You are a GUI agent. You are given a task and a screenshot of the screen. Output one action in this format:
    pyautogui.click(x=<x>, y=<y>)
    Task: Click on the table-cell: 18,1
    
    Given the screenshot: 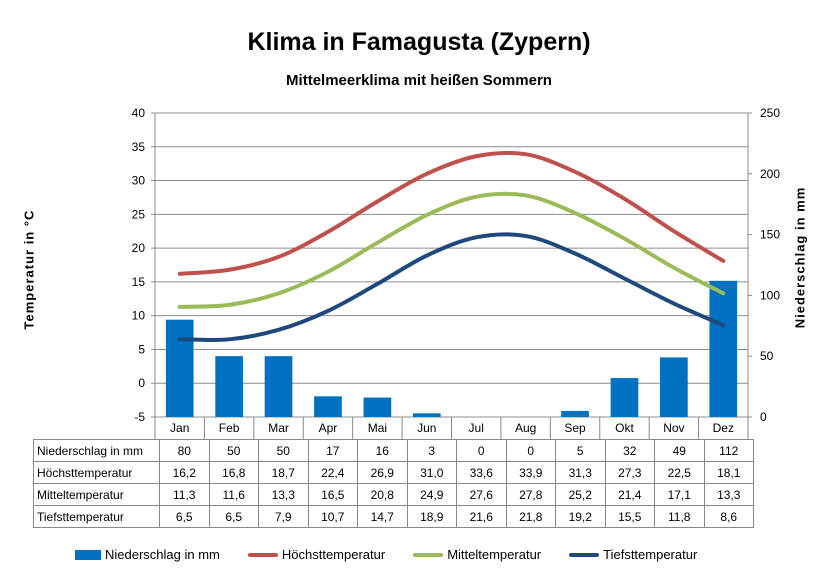 What is the action you would take?
    pyautogui.click(x=728, y=472)
    